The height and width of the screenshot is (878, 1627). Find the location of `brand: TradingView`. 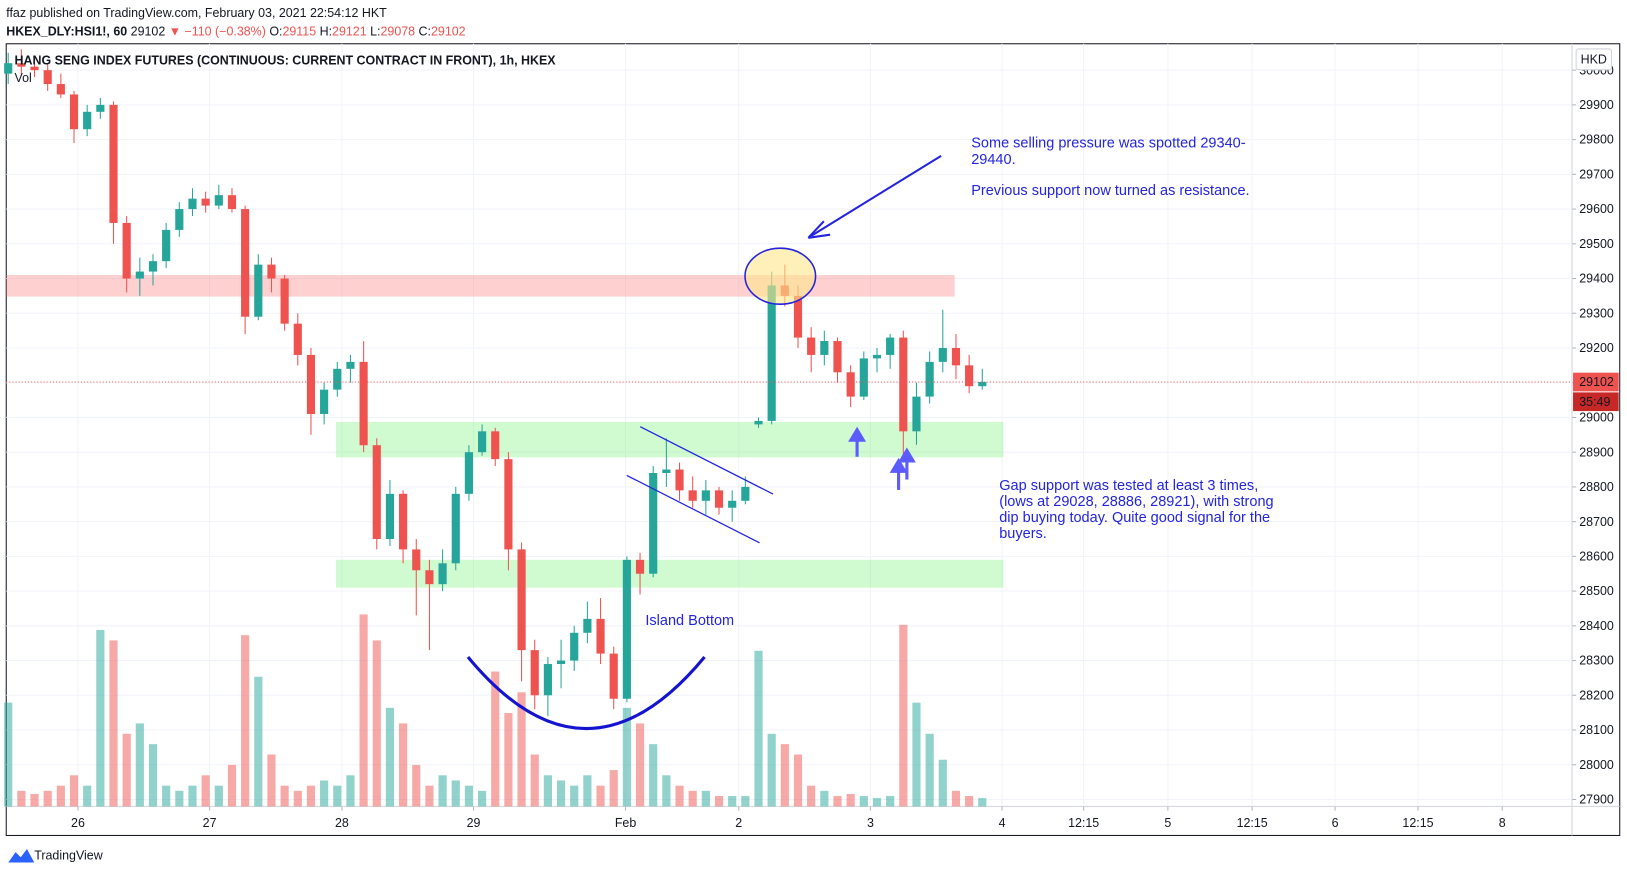

brand: TradingView is located at coordinates (68, 855).